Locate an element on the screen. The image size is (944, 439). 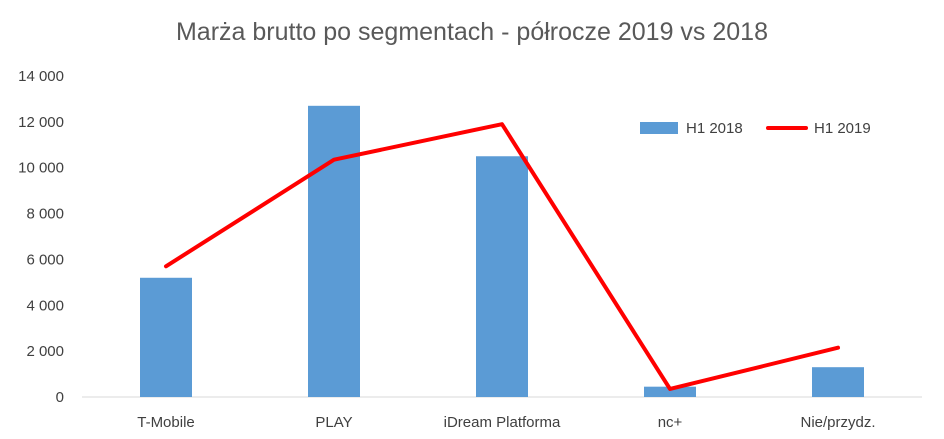
y-axis: 0 2 000 4 000 6 000 8 000 10 000 12 000 14 000 is located at coordinates (41, 237).